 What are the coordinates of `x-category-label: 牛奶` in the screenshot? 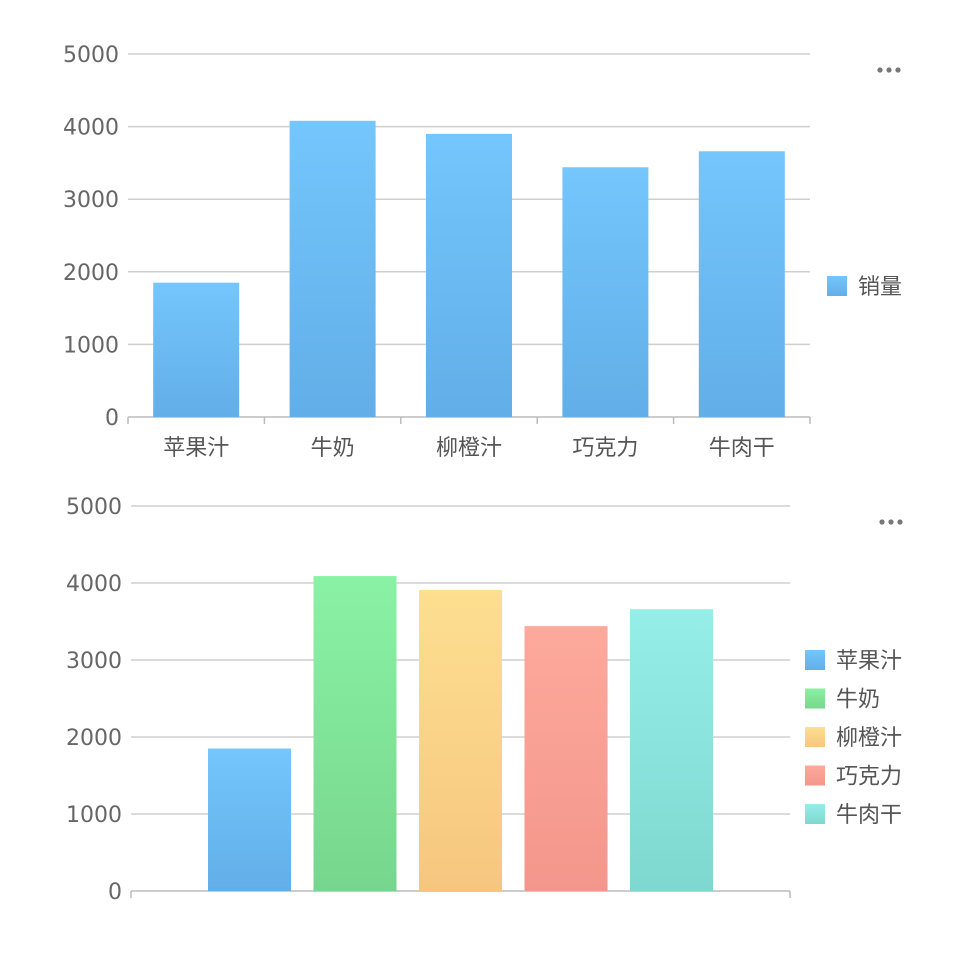 It's located at (333, 448).